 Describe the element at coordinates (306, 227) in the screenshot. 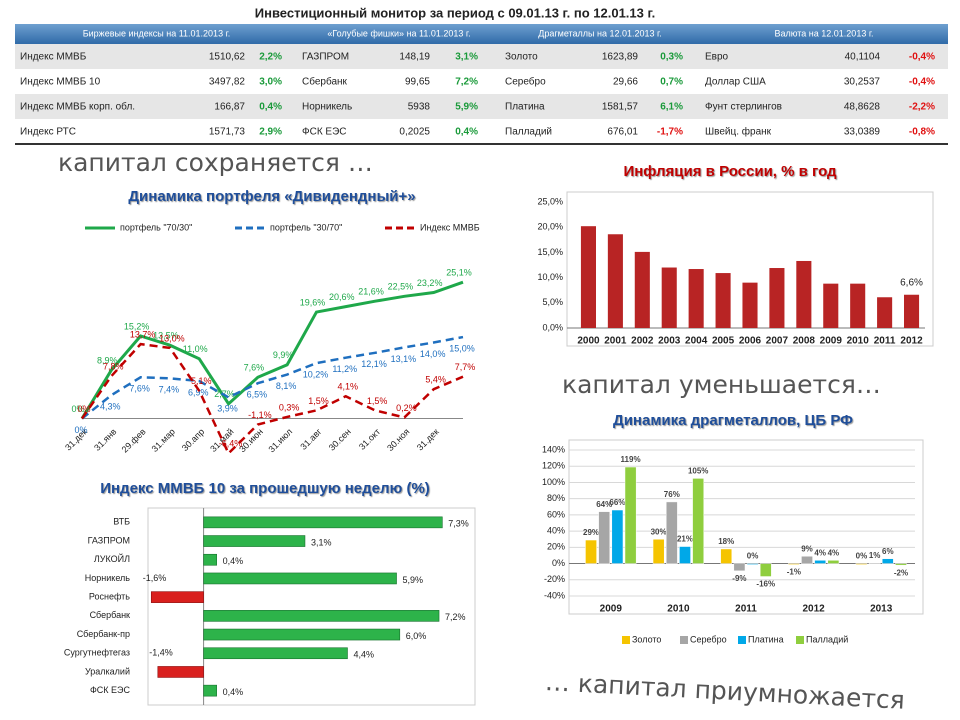

I see `legend-label: портфель "30/70"` at that location.